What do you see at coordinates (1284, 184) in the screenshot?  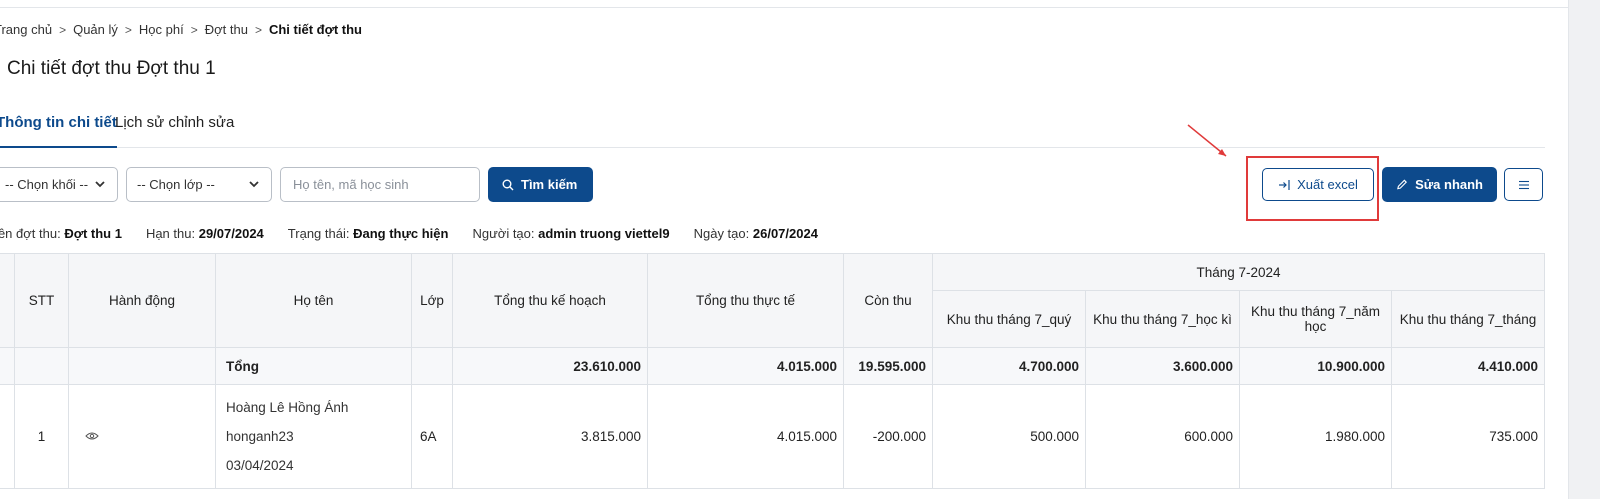 I see `export-icon` at bounding box center [1284, 184].